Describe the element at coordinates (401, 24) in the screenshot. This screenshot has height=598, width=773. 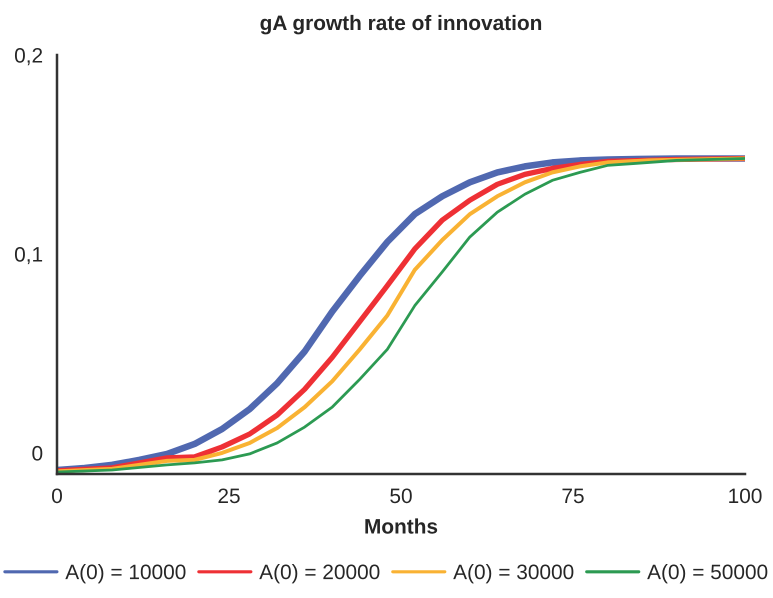
I see `chart-title: gA growth rate of innovation` at that location.